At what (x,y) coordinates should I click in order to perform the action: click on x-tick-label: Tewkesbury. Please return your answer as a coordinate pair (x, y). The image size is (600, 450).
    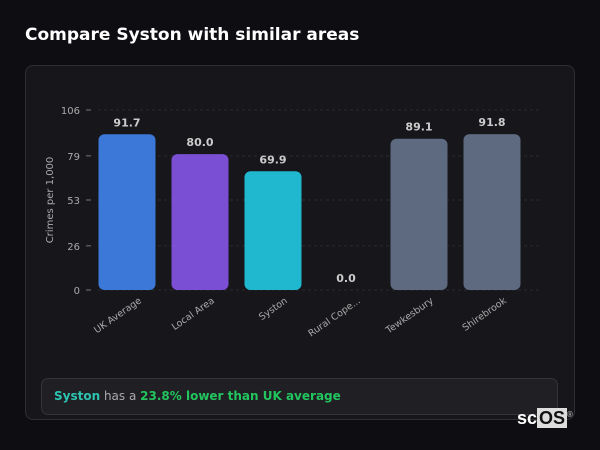
    Looking at the image, I should click on (409, 316).